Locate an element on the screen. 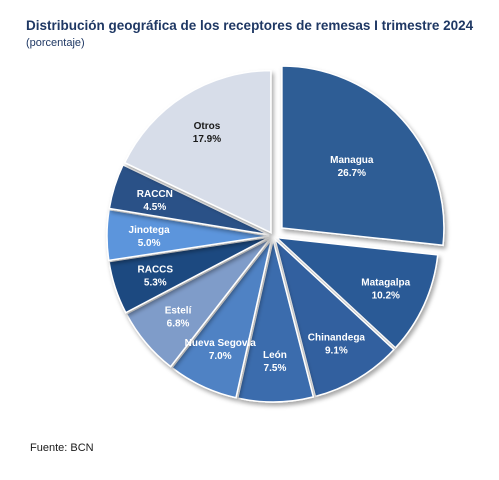 The height and width of the screenshot is (480, 499). pie-slice-managua is located at coordinates (363, 156).